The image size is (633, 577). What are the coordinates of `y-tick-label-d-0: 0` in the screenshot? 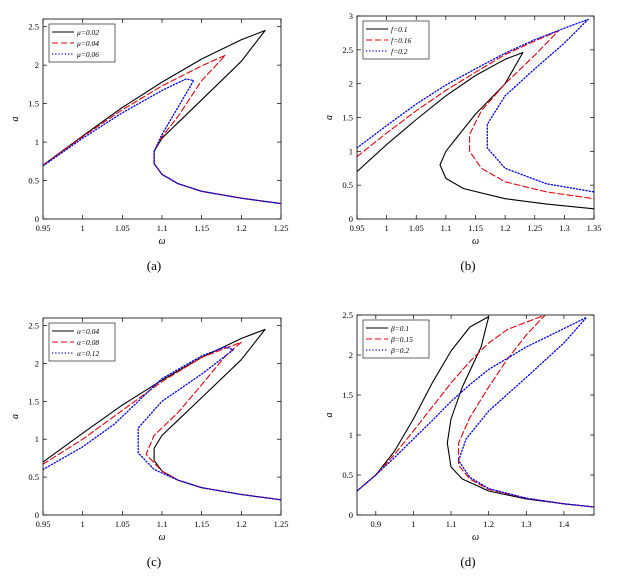 It's located at (351, 515).